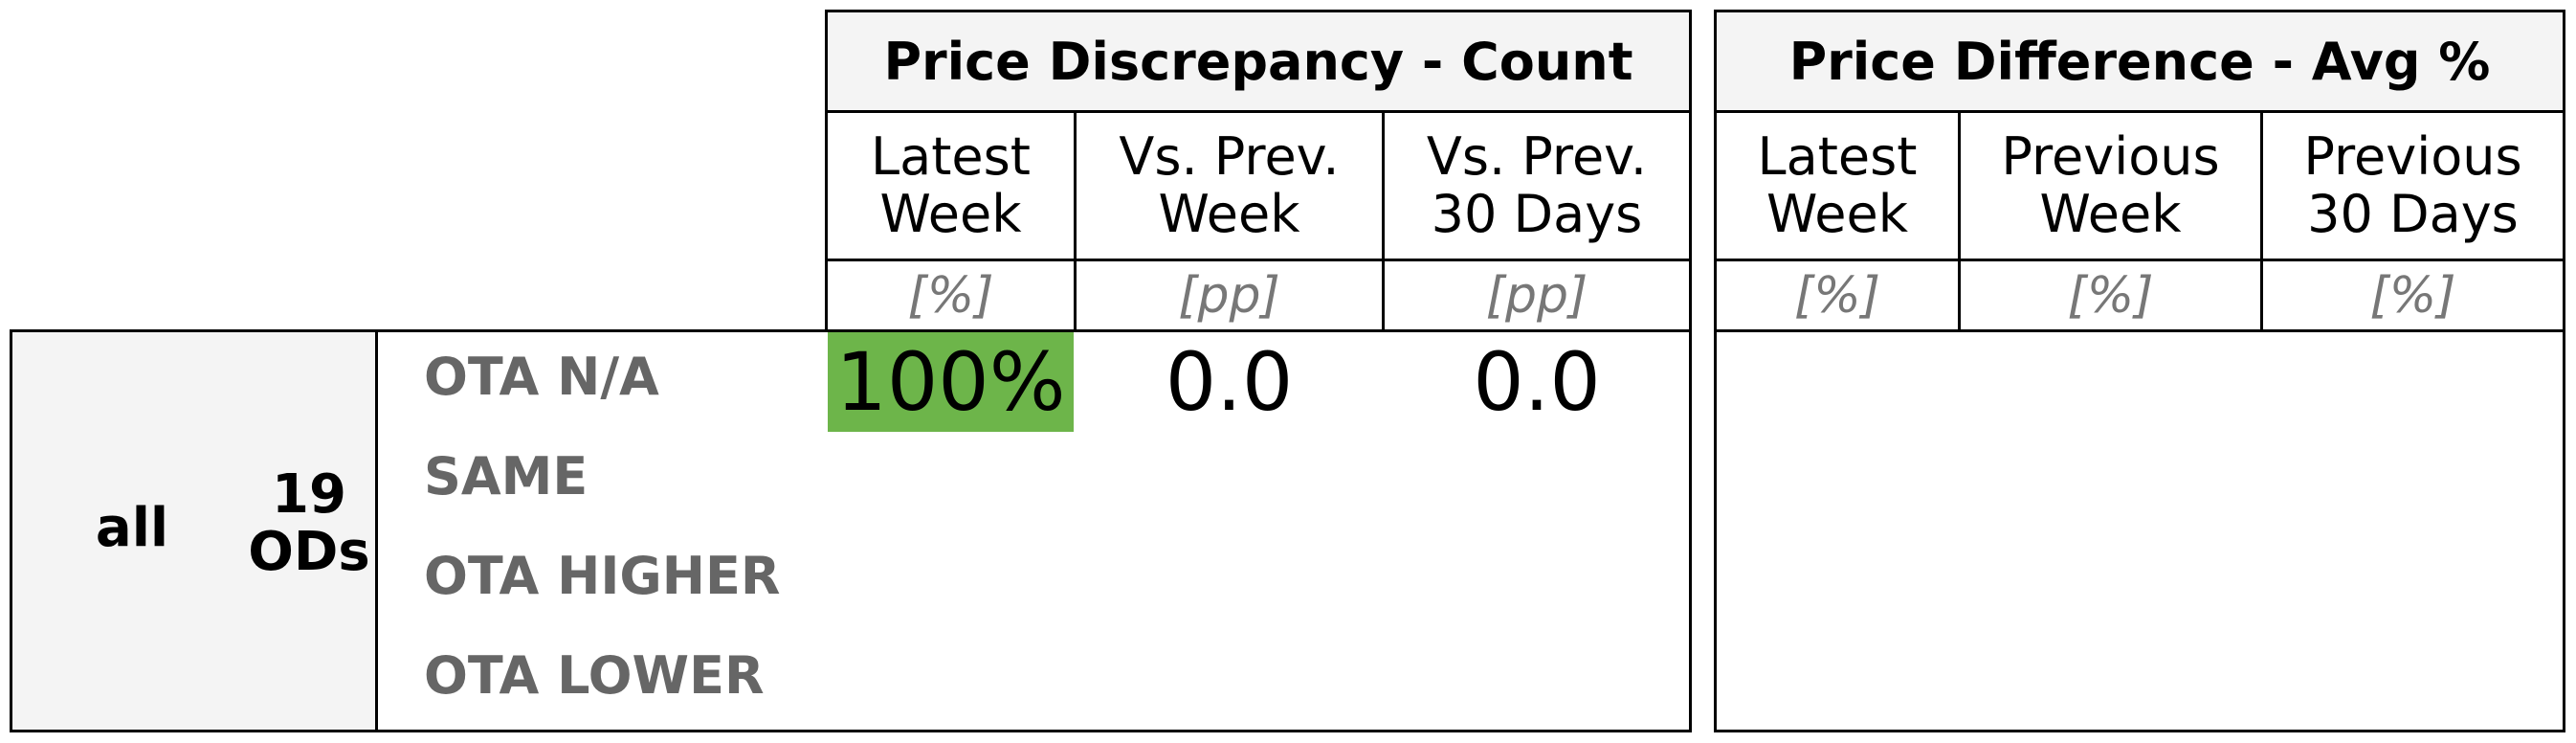 The height and width of the screenshot is (743, 2576). Describe the element at coordinates (951, 185) in the screenshot. I see `col-head-latest-week: Latest Week` at that location.